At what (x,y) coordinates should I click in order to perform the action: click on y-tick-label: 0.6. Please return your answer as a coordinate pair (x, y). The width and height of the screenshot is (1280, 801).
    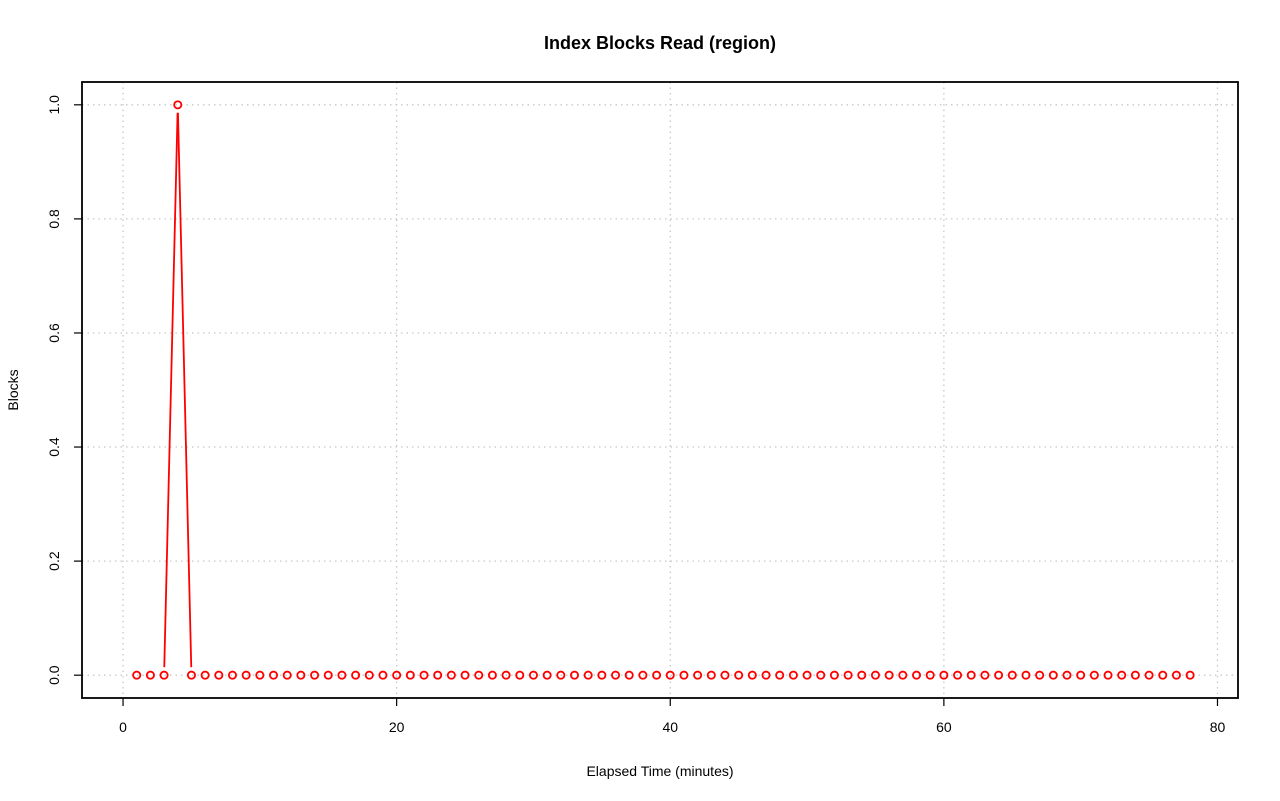
    Looking at the image, I should click on (54, 333).